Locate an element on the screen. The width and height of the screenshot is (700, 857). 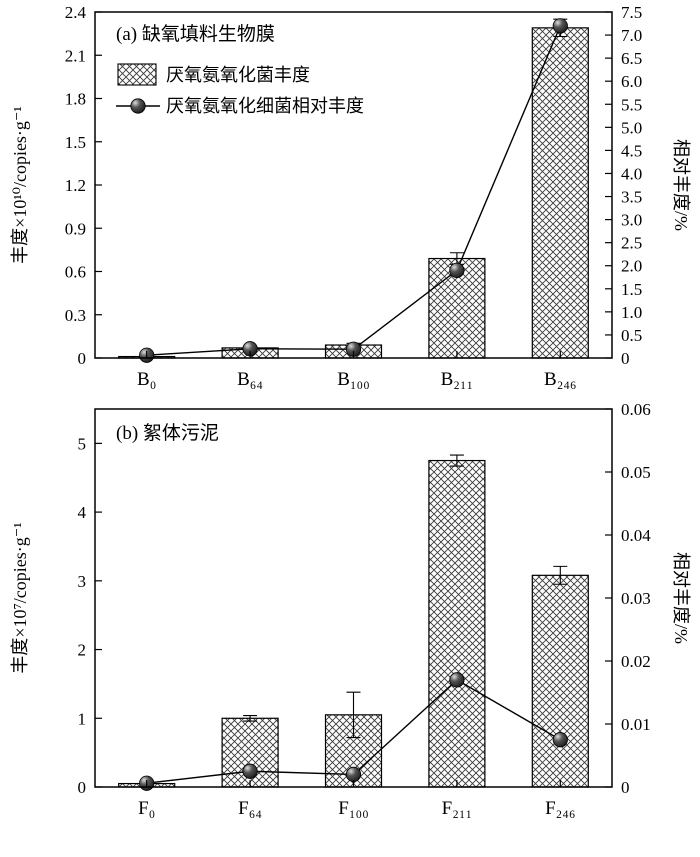
right-tick-label: 0.05 is located at coordinates (636, 472).